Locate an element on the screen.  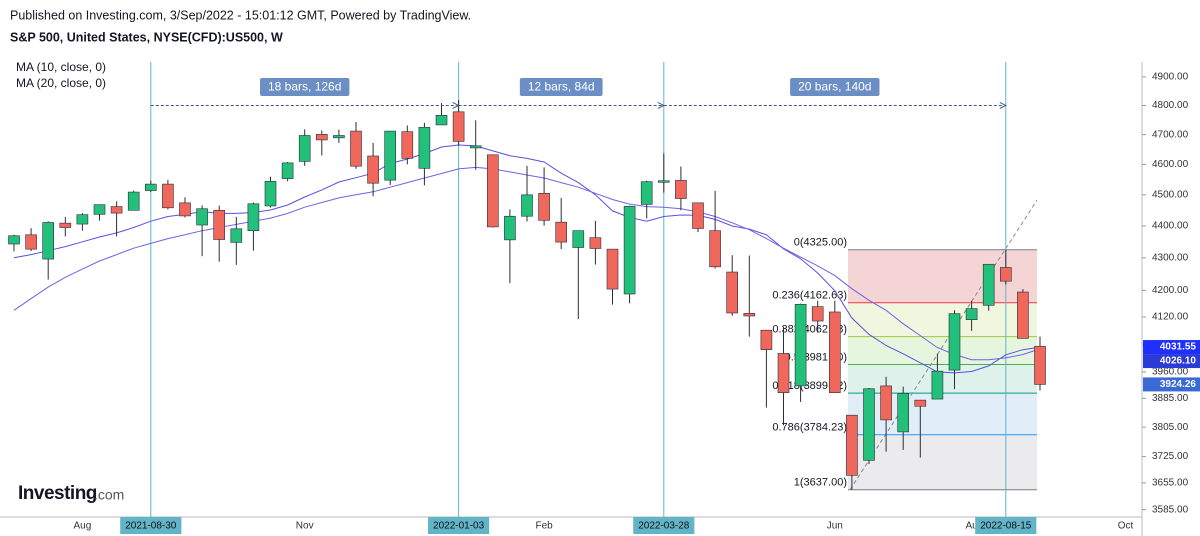
x-tick-label: Feb is located at coordinates (544, 526).